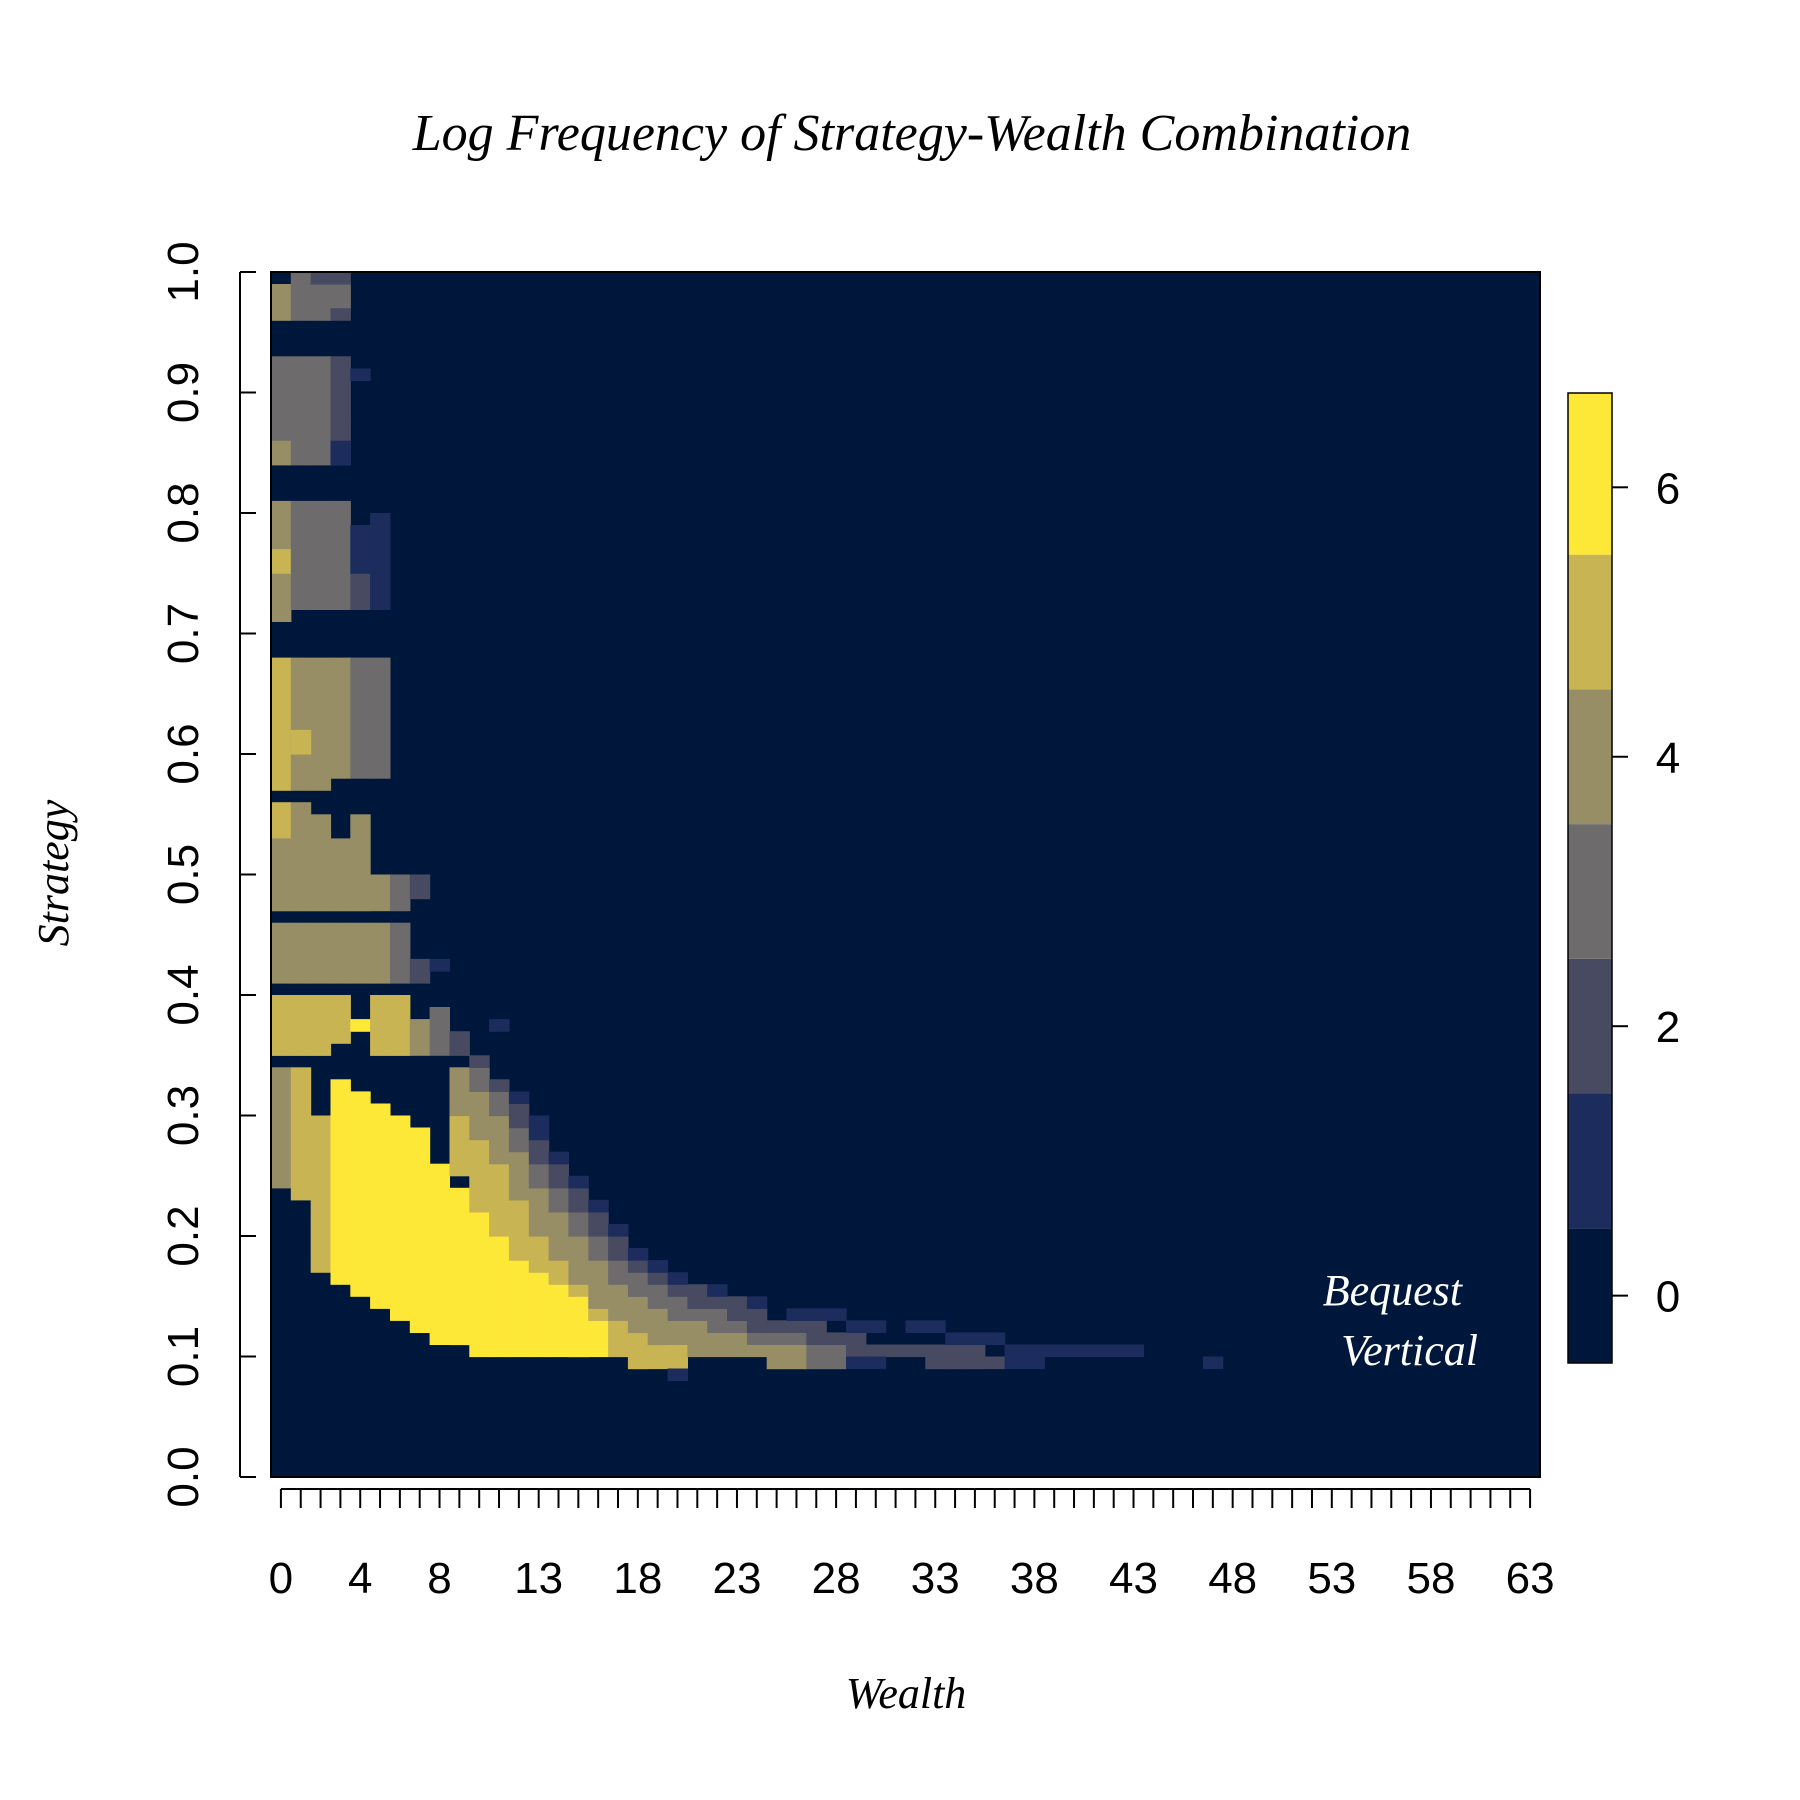 This screenshot has width=1800, height=1800. I want to click on y-axis-label: Strategy, so click(53, 872).